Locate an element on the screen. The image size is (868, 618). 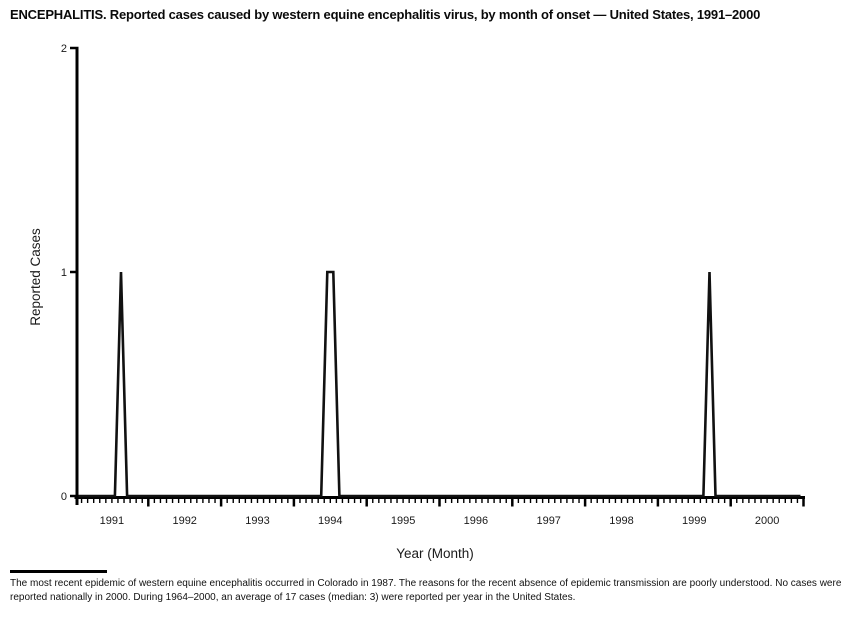
x-year-label: 1997 is located at coordinates (548, 521).